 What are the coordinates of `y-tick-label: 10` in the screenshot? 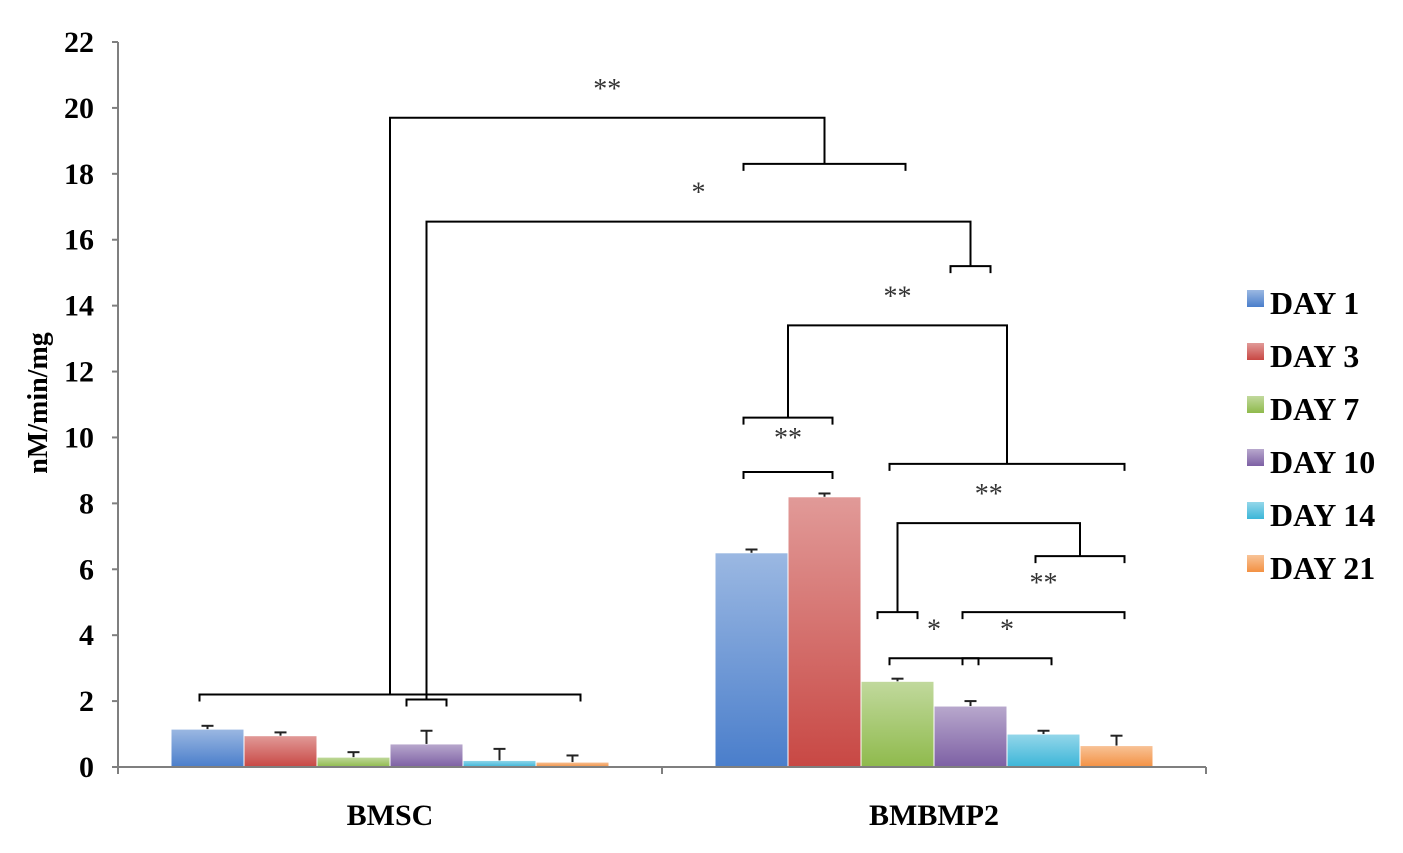 It's located at (79, 437).